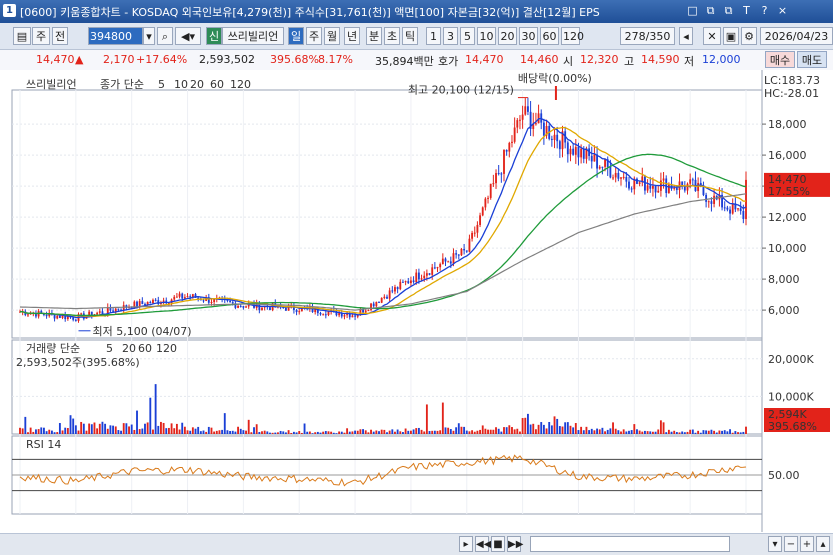 The width and height of the screenshot is (833, 555). What do you see at coordinates (165, 36) in the screenshot?
I see `search-icon: ⌕` at bounding box center [165, 36].